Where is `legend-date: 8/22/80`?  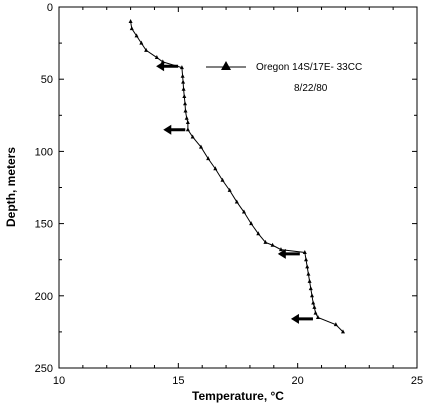
legend-date: 8/22/80 is located at coordinates (311, 88).